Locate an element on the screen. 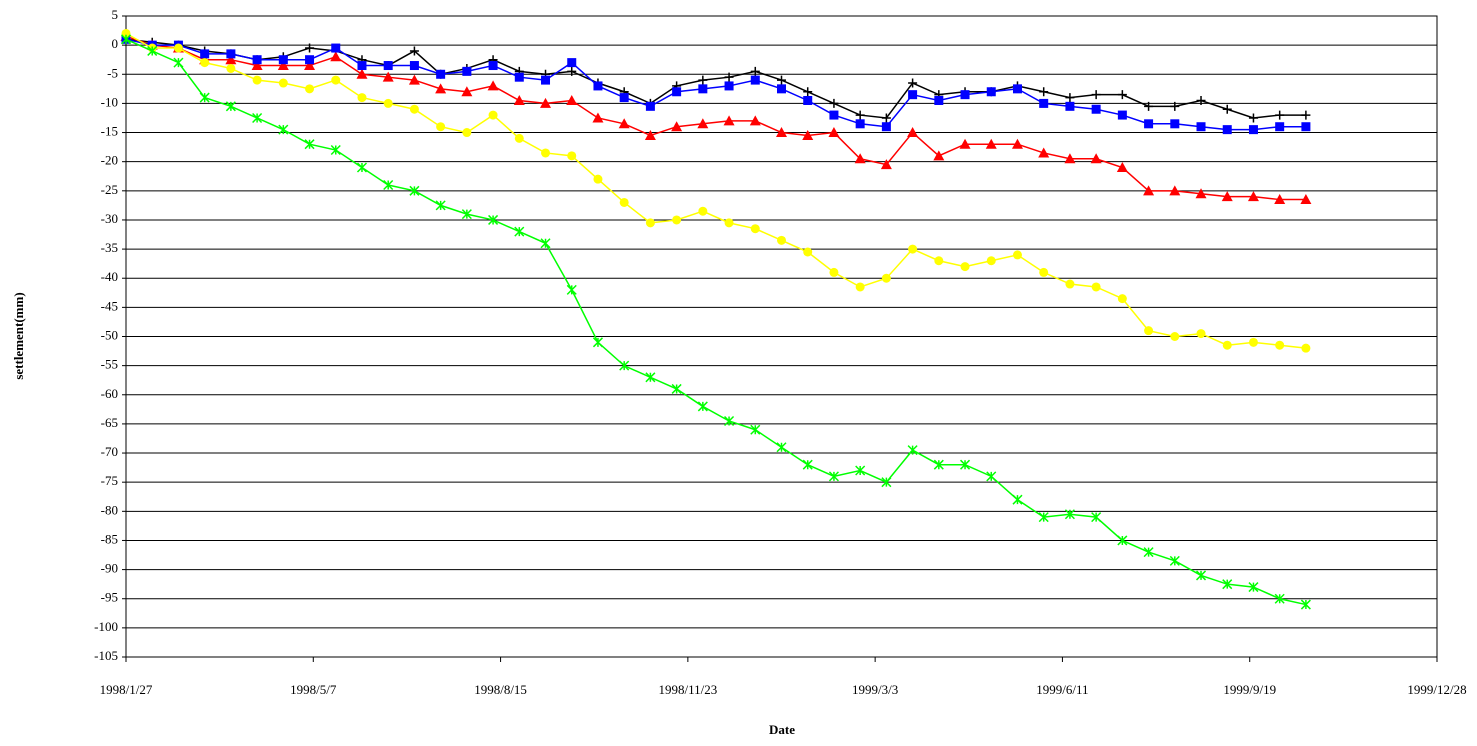 The width and height of the screenshot is (1477, 746). y-tick-label: -85 is located at coordinates (109, 538).